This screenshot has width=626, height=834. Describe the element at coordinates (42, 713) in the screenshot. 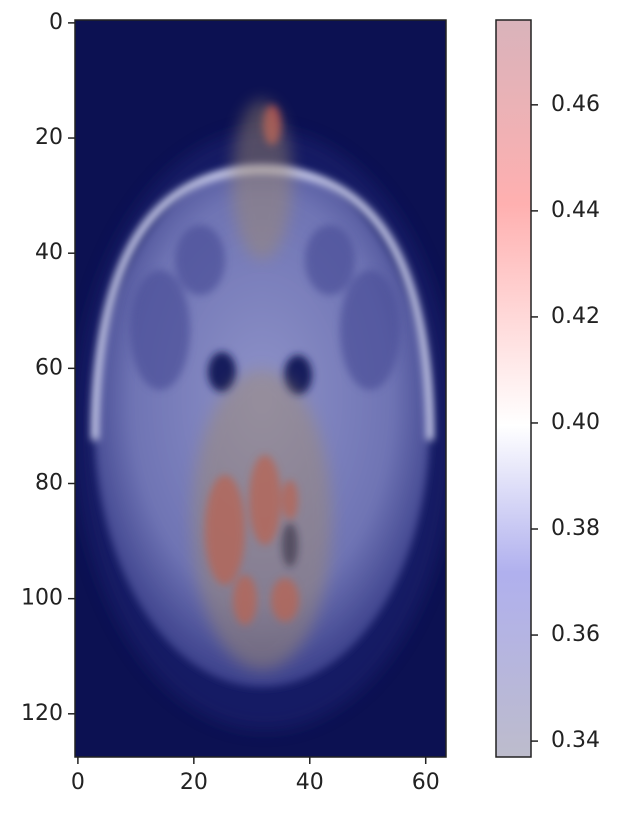

I see `y-tick-label: 120` at that location.